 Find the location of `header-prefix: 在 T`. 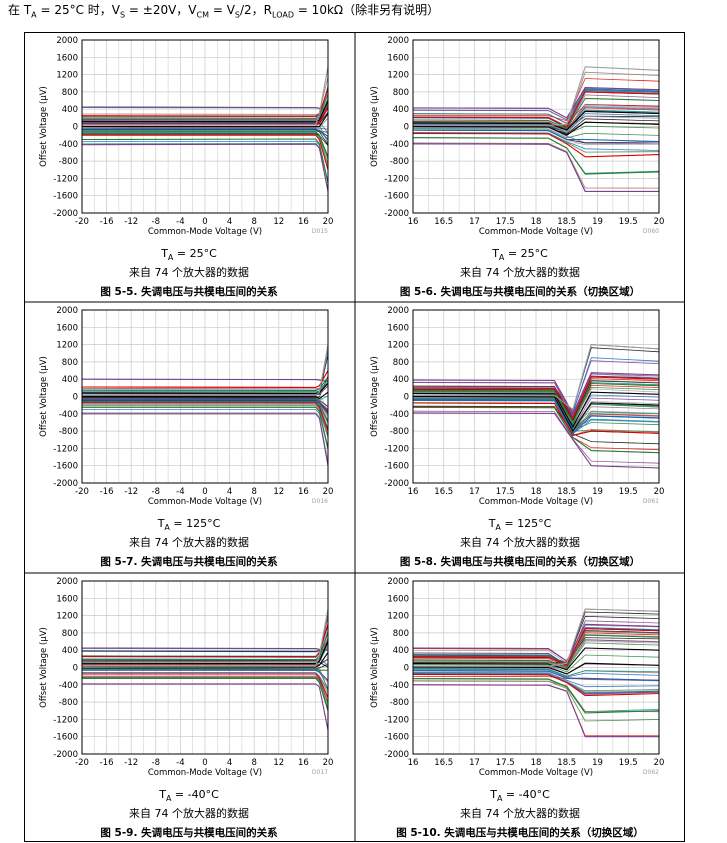

header-prefix: 在 T is located at coordinates (20, 10).